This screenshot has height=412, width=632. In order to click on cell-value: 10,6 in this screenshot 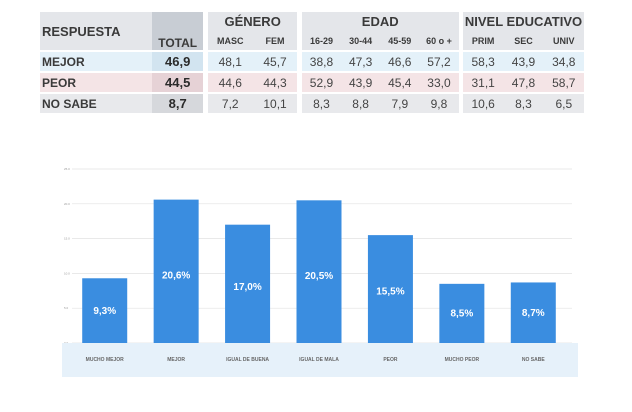, I will do `click(483, 103)`.